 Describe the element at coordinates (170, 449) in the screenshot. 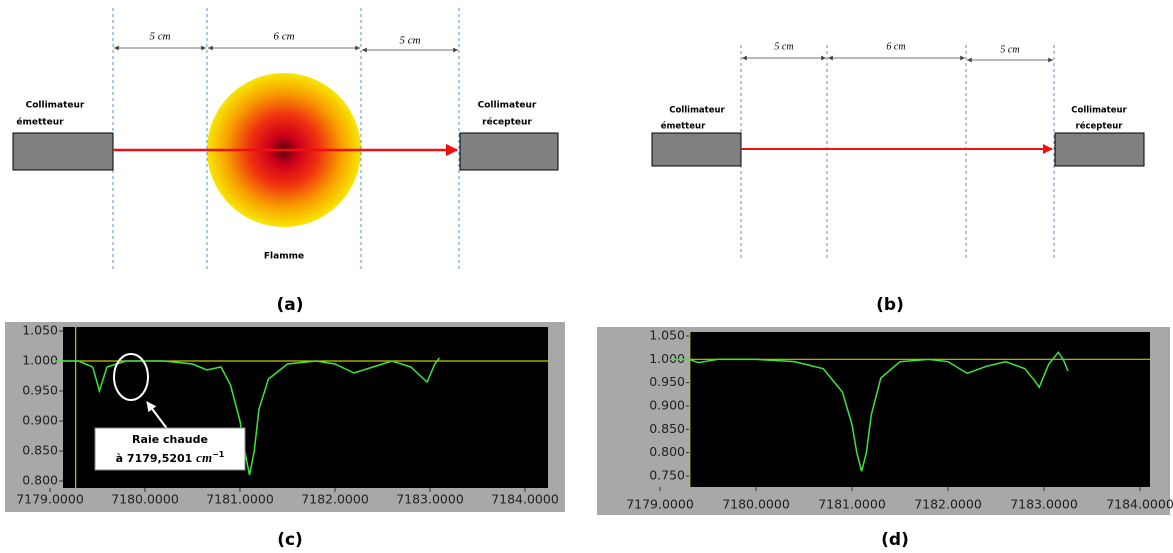

I see `annotation-box` at that location.